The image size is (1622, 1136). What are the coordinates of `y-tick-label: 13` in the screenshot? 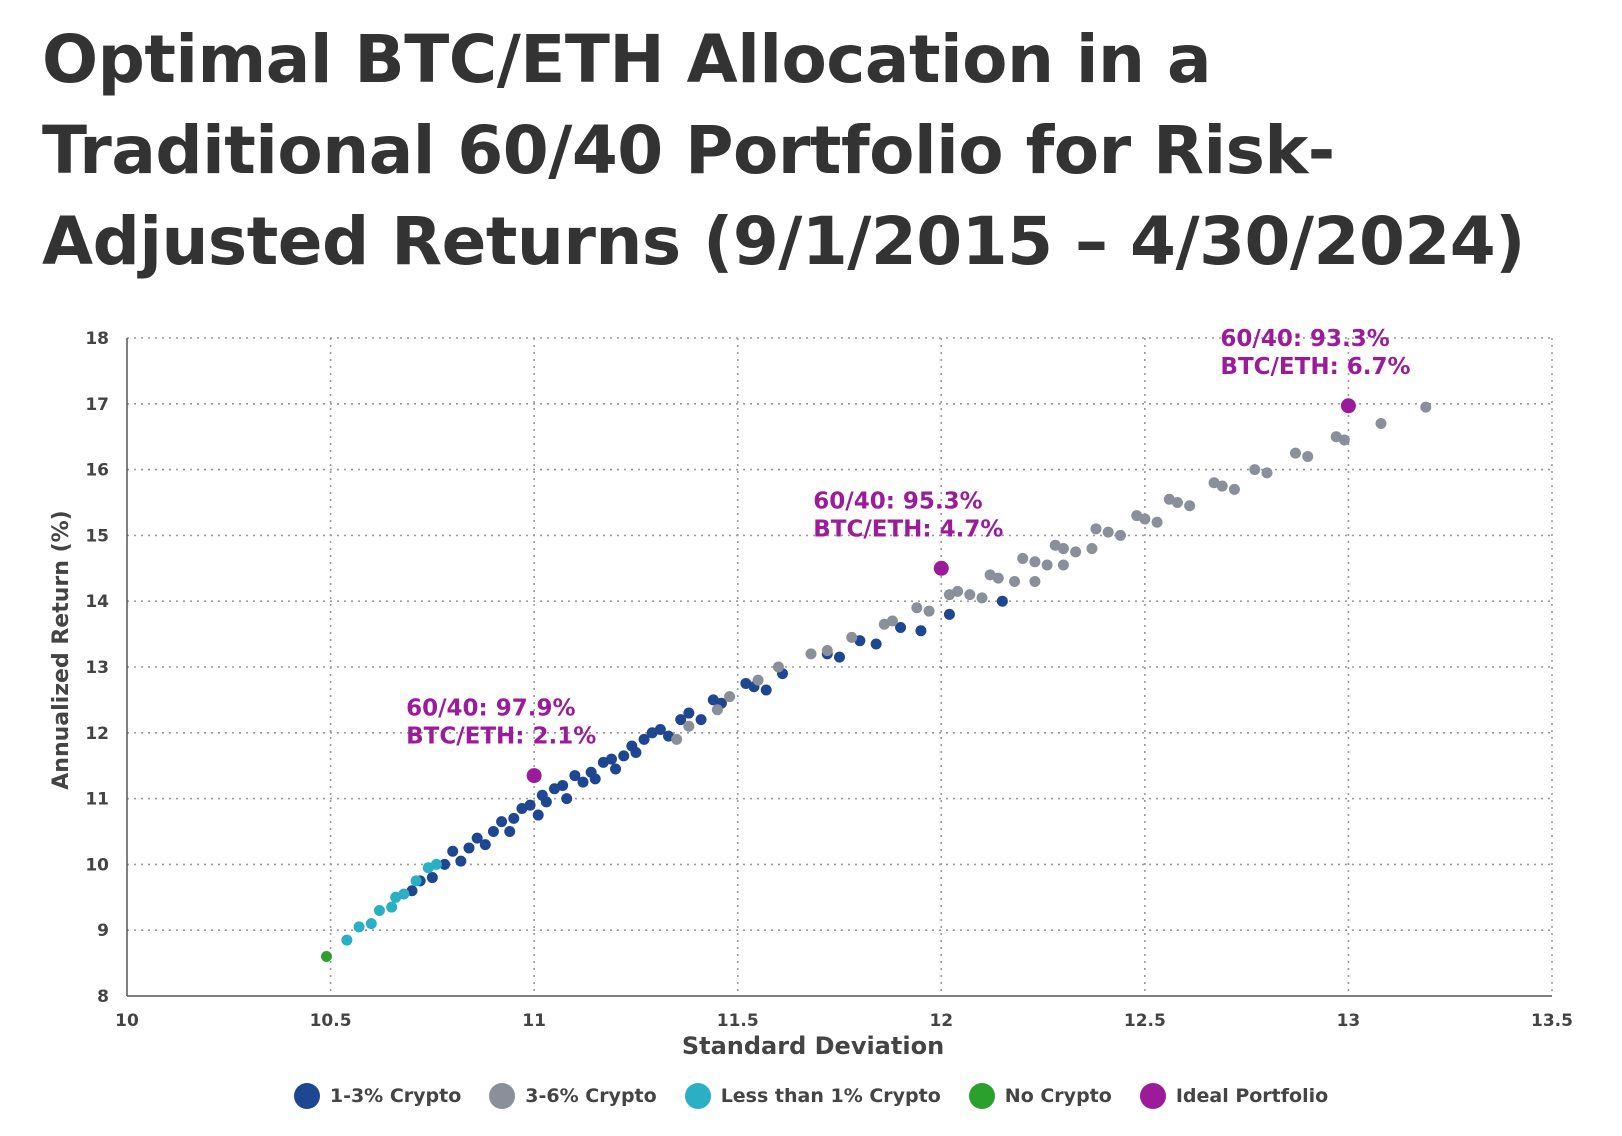 It's located at (97, 668).